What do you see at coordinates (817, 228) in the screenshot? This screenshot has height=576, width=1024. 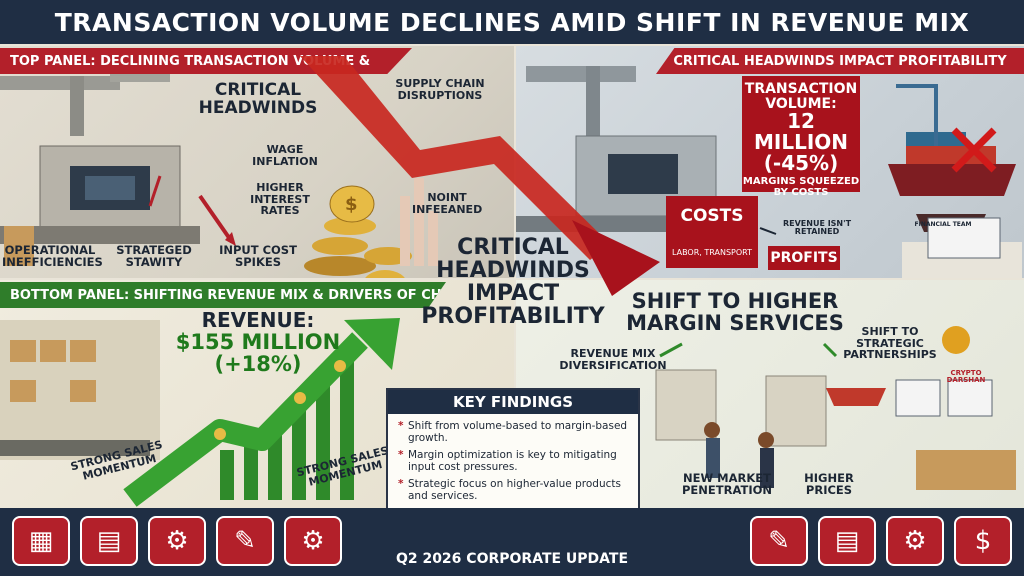 I see `revenue-not-retained-label: REVENUE ISN'T RETAINED` at bounding box center [817, 228].